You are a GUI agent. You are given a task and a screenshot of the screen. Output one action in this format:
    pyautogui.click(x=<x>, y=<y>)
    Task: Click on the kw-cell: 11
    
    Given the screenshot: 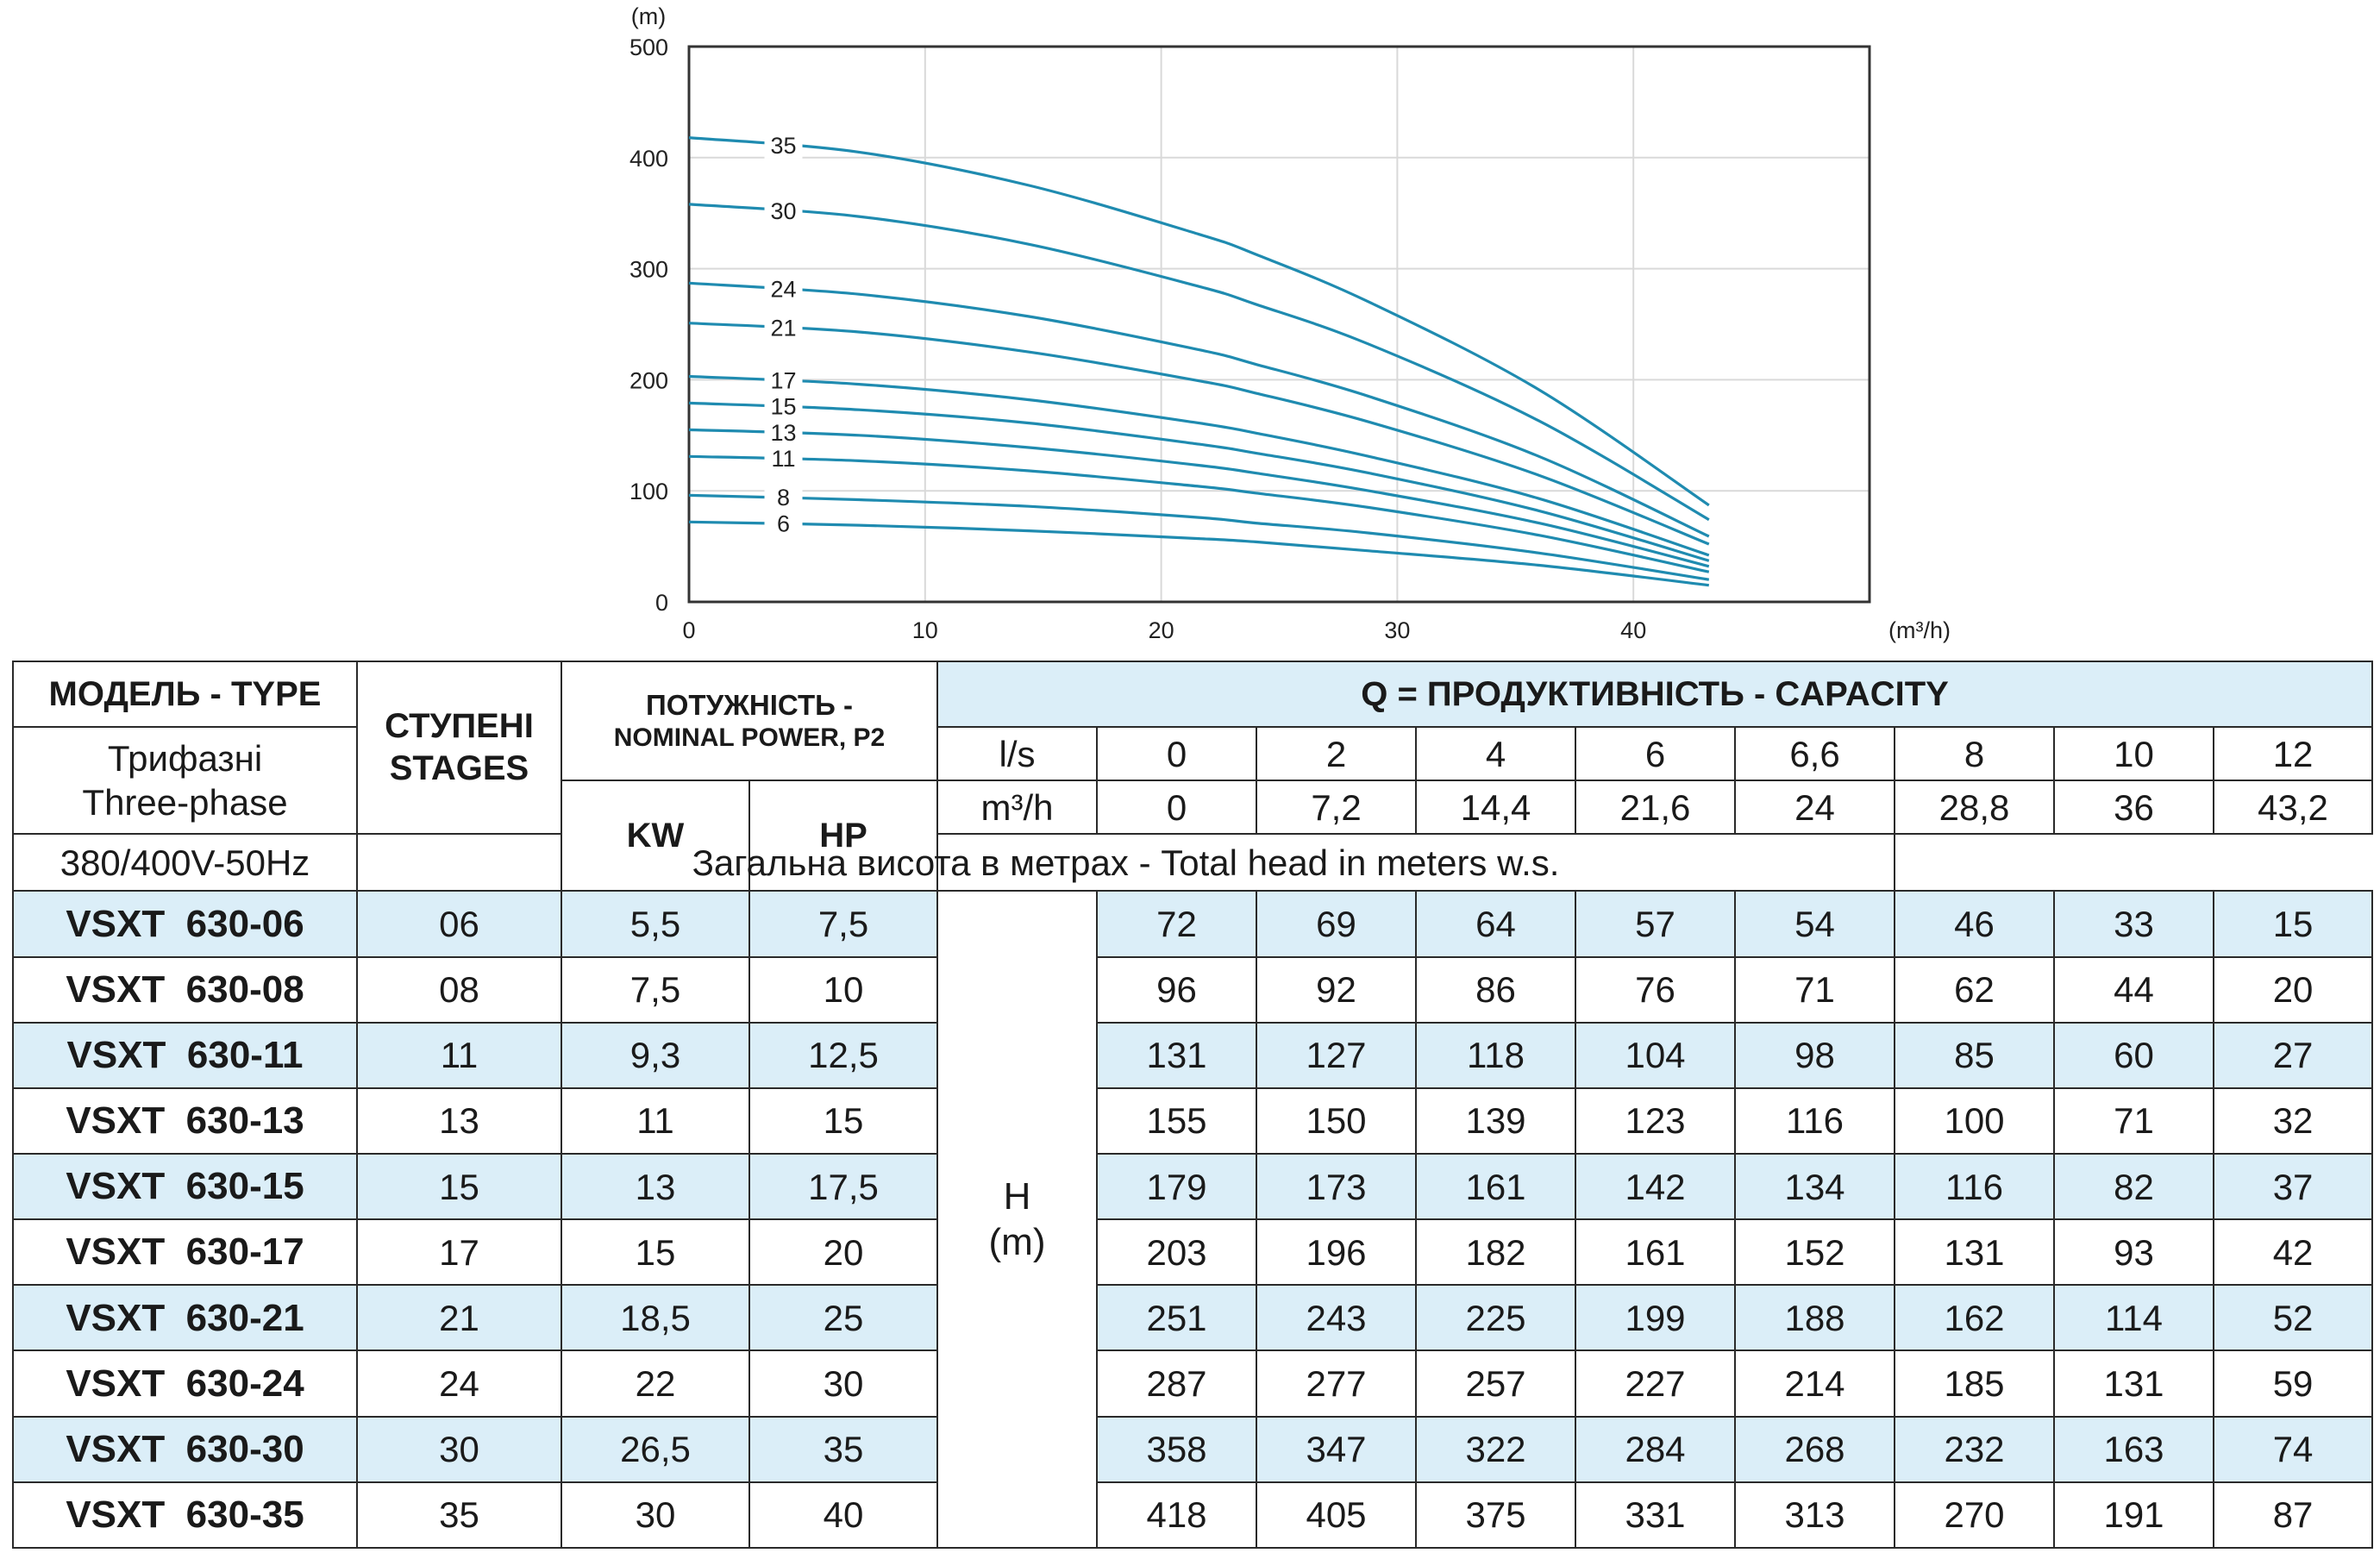 What is the action you would take?
    pyautogui.click(x=655, y=1121)
    